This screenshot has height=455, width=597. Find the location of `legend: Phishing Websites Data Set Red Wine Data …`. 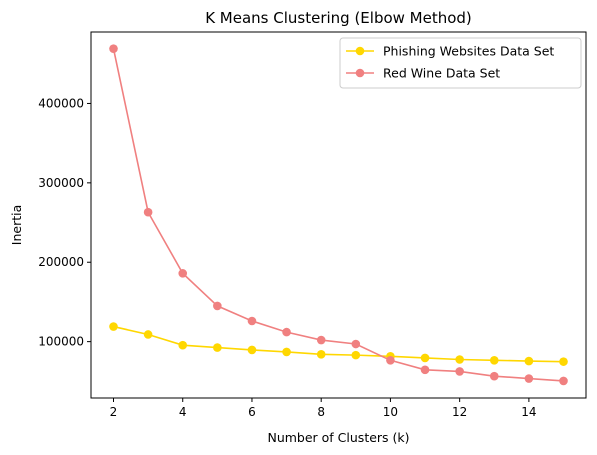

legend: Phishing Websites Data Set Red Wine Data … is located at coordinates (460, 63).